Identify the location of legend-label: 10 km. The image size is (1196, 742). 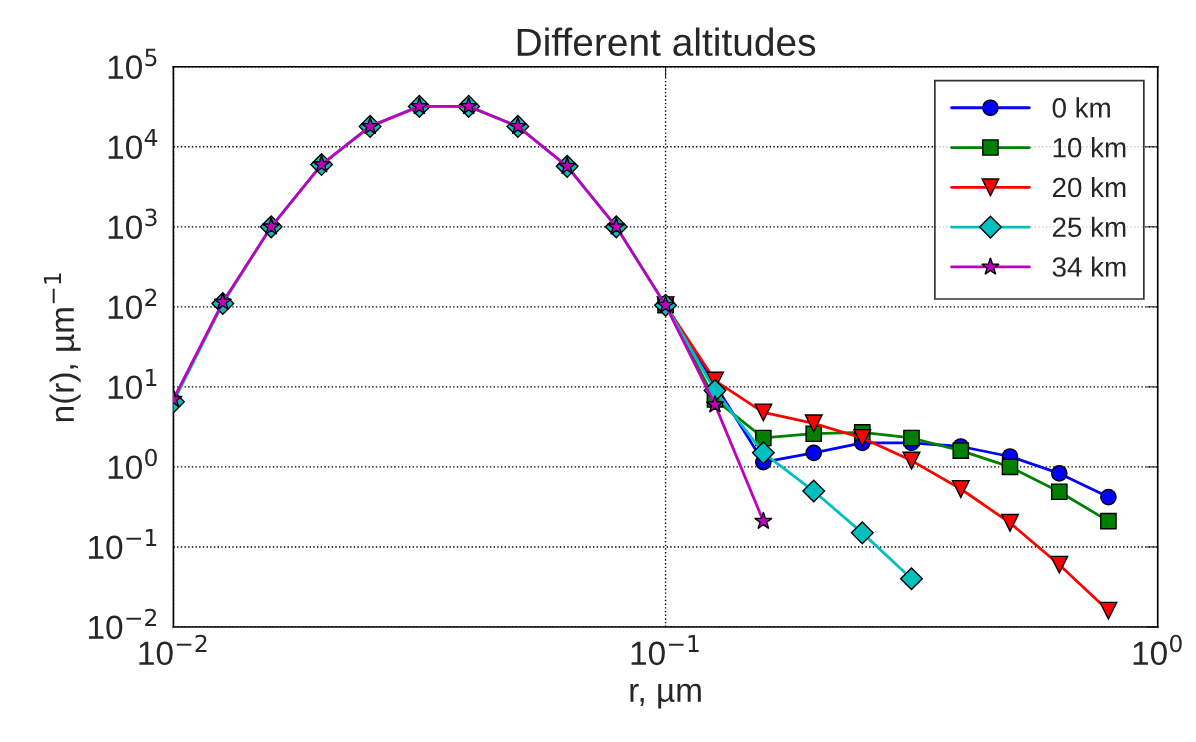
(1089, 147).